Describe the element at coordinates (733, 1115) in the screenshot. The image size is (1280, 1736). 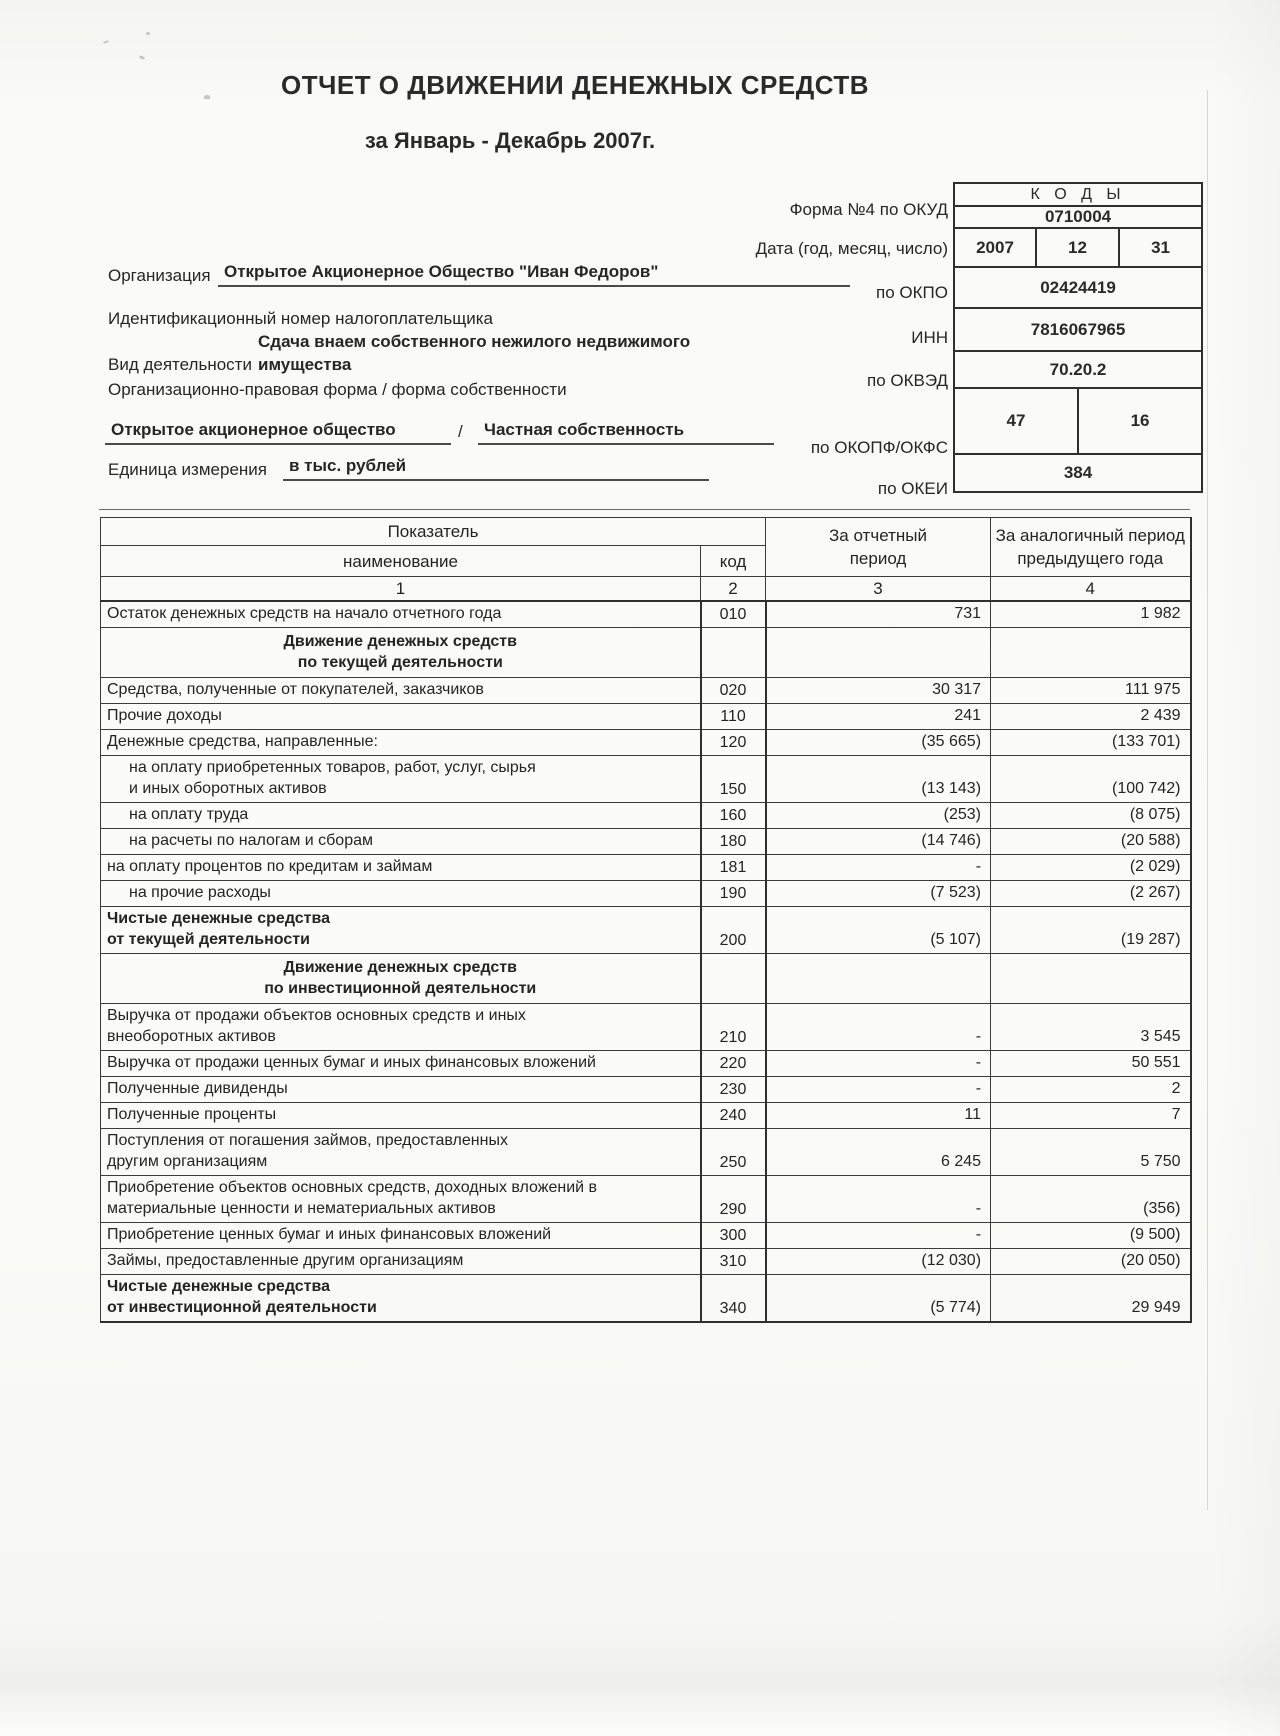
I see `cell-code: 240` at that location.